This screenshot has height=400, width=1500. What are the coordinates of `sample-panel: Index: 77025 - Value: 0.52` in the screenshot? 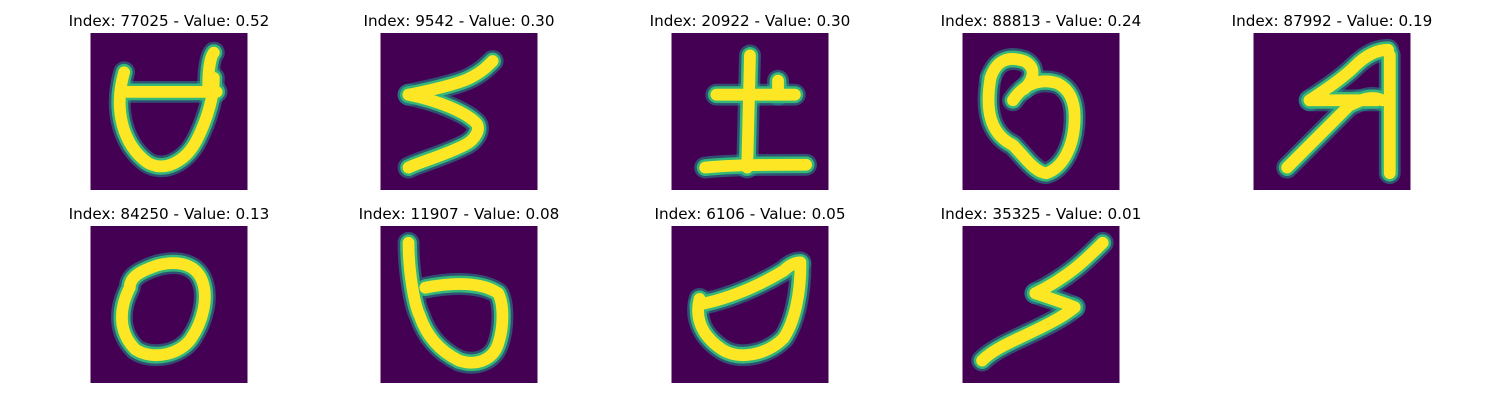 It's located at (169, 104).